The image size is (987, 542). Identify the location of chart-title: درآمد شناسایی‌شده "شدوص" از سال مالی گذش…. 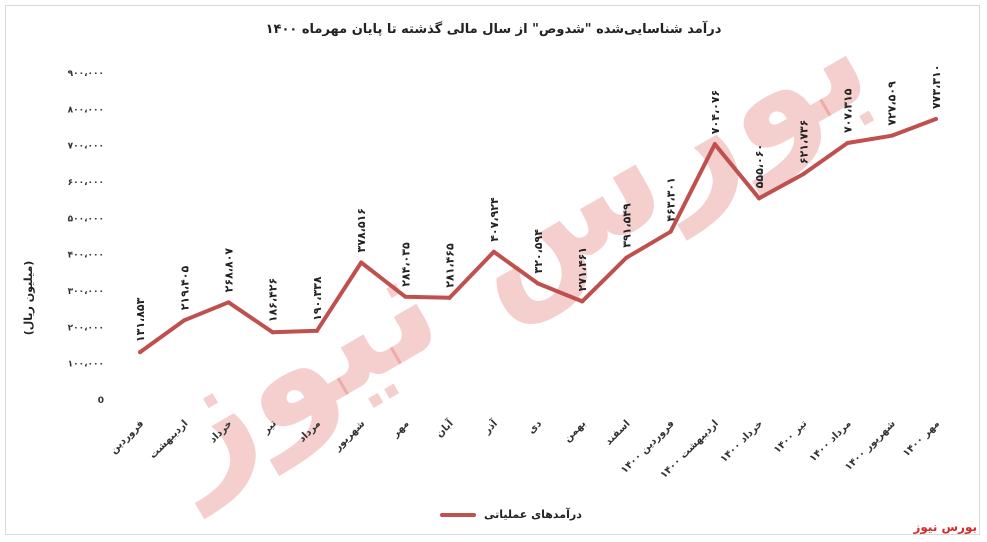
(493, 29).